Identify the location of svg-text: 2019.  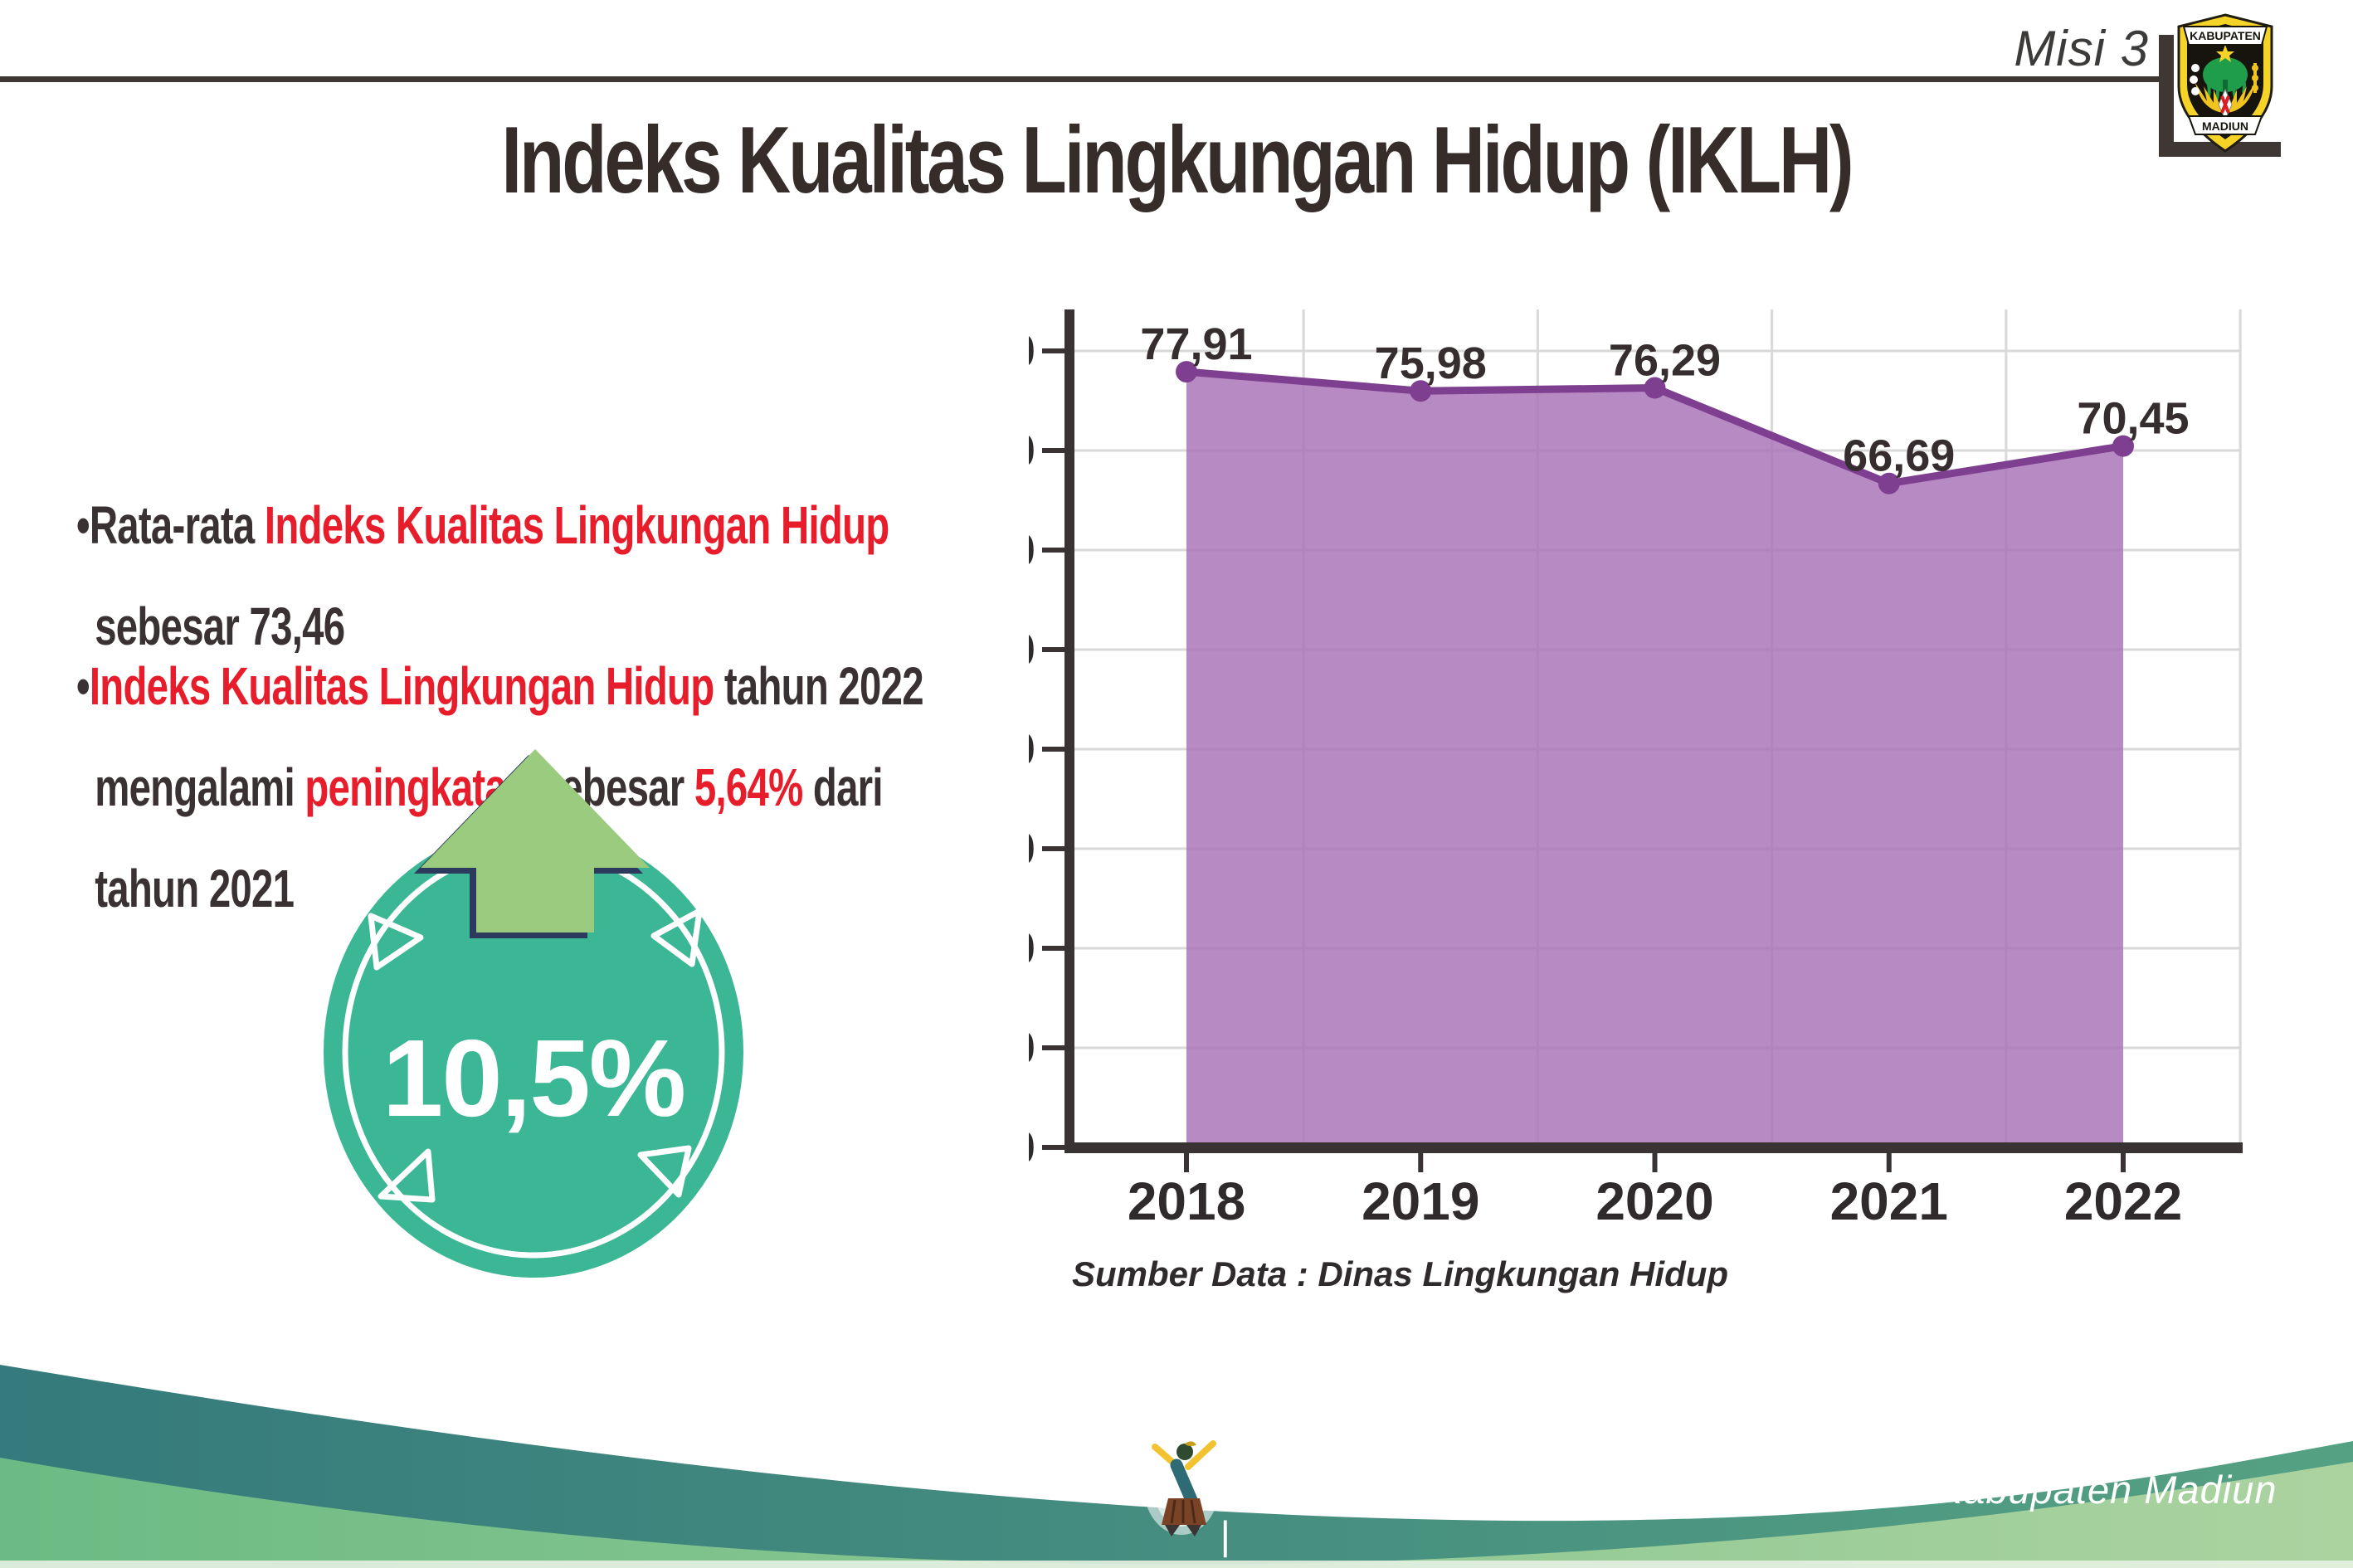
(1420, 1201).